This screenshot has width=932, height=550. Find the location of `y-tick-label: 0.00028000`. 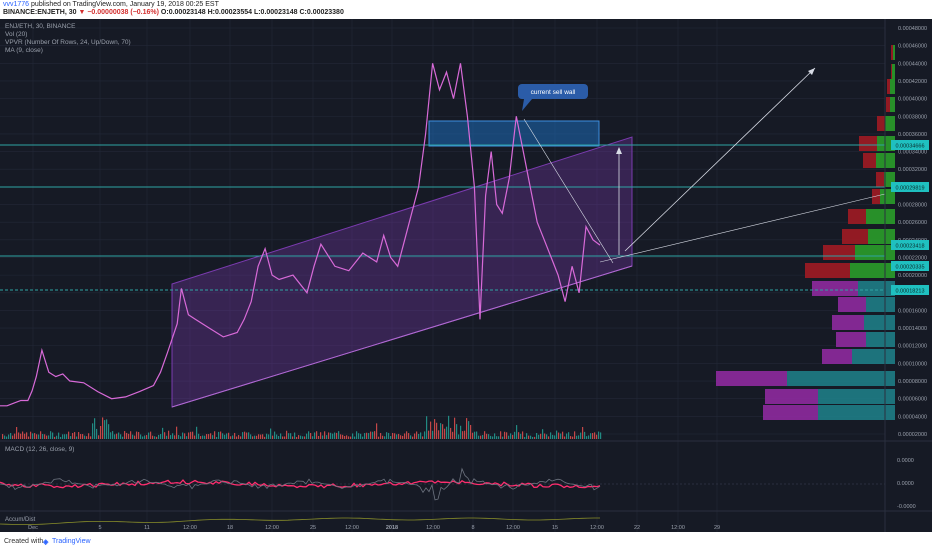

y-tick-label: 0.00028000 is located at coordinates (912, 206).